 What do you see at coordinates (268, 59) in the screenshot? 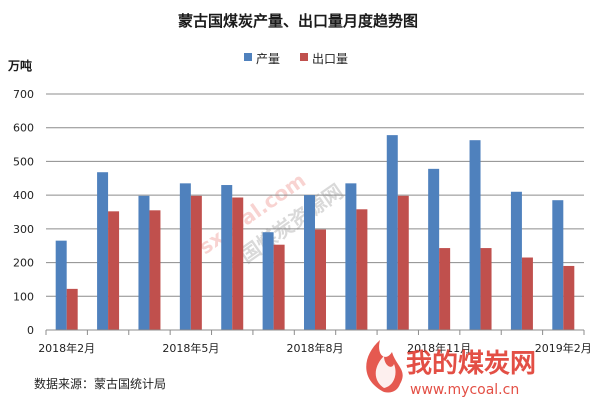
I see `legend-label-production: 产量` at bounding box center [268, 59].